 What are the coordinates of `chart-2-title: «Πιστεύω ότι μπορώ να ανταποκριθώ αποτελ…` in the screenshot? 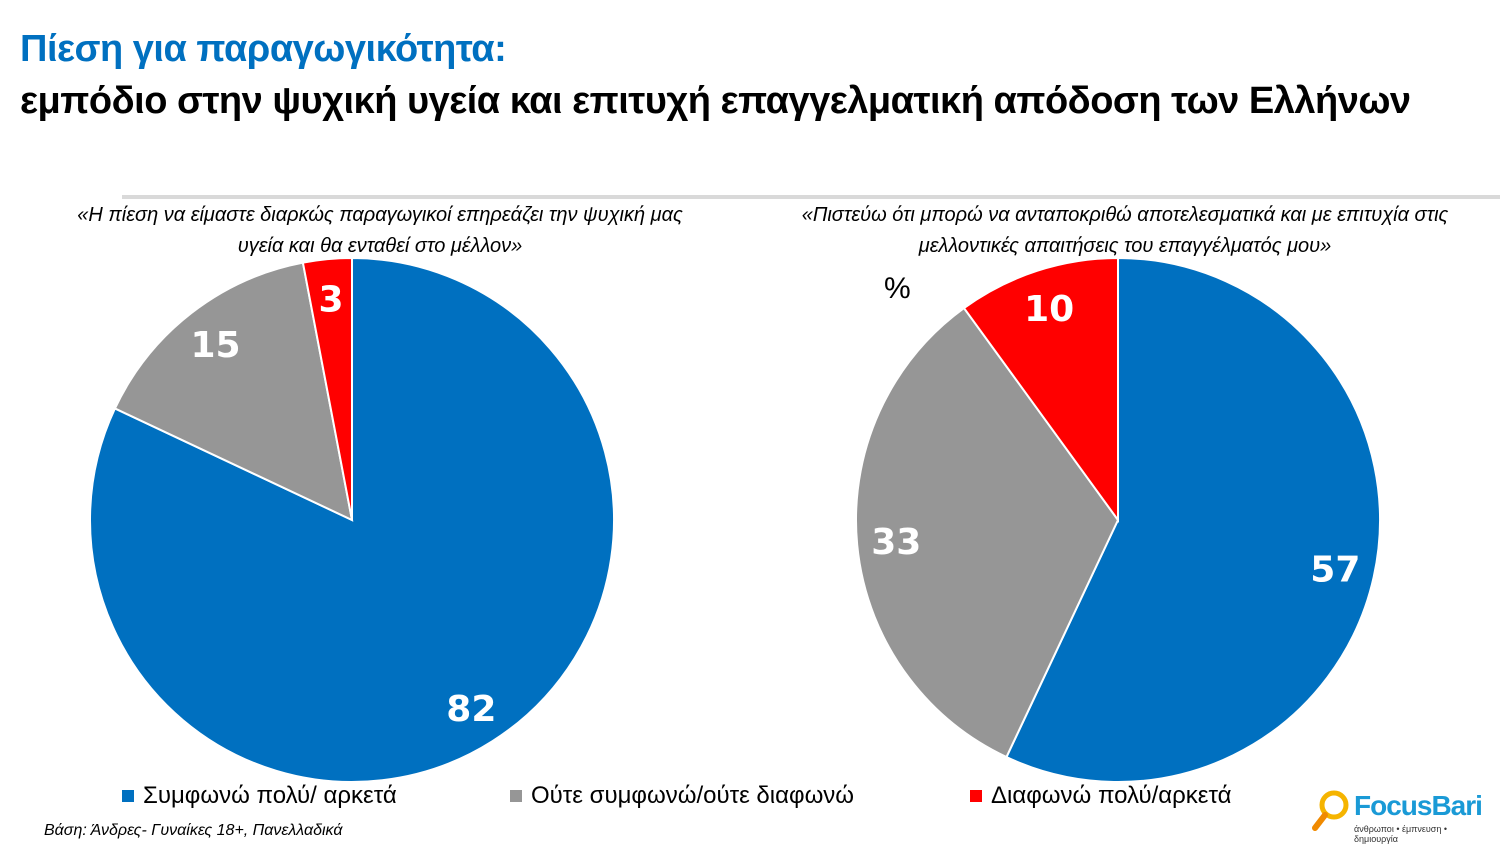 It's located at (1125, 230).